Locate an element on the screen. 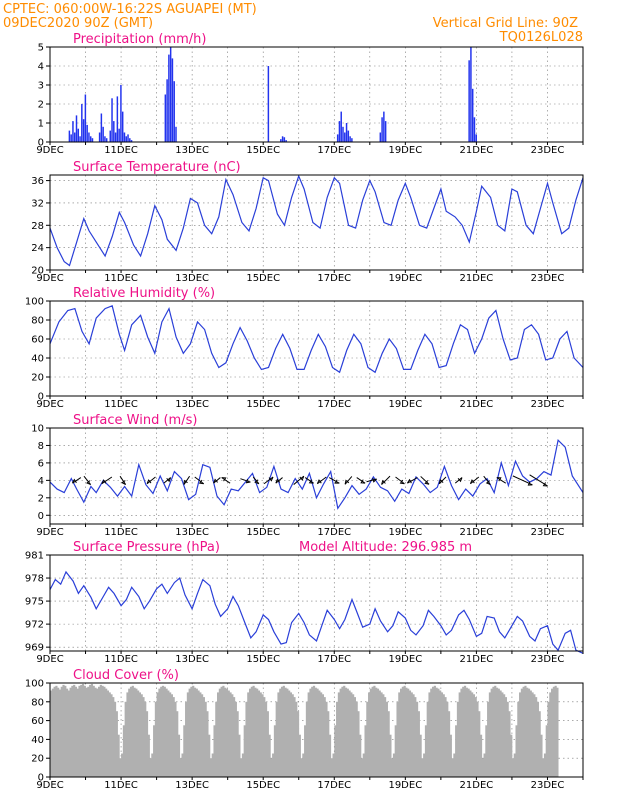 This screenshot has width=618, height=800. humidity-xtick-label: 19DEC is located at coordinates (405, 404).